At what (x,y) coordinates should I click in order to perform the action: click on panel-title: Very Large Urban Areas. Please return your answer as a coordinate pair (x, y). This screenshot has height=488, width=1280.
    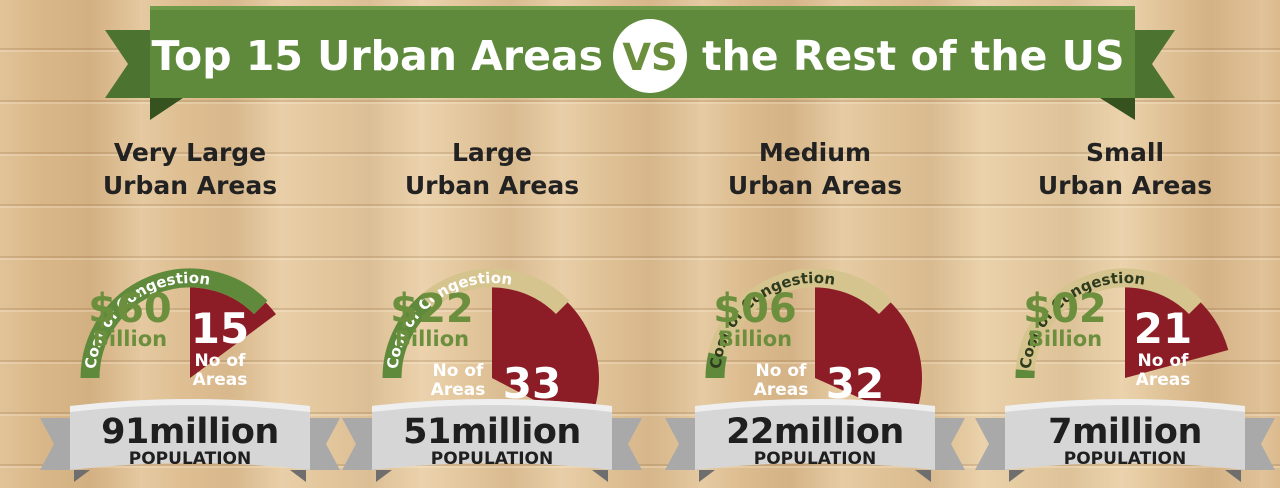
    Looking at the image, I should click on (190, 169).